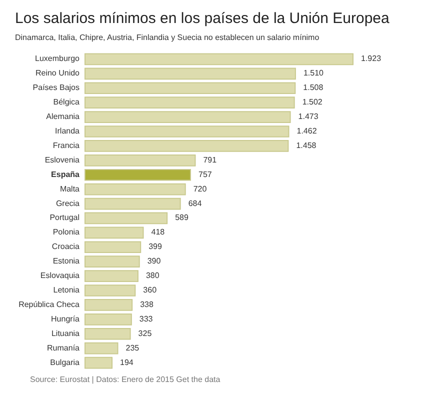 The height and width of the screenshot is (418, 423). Describe the element at coordinates (158, 232) in the screenshot. I see `data-label: 418` at that location.